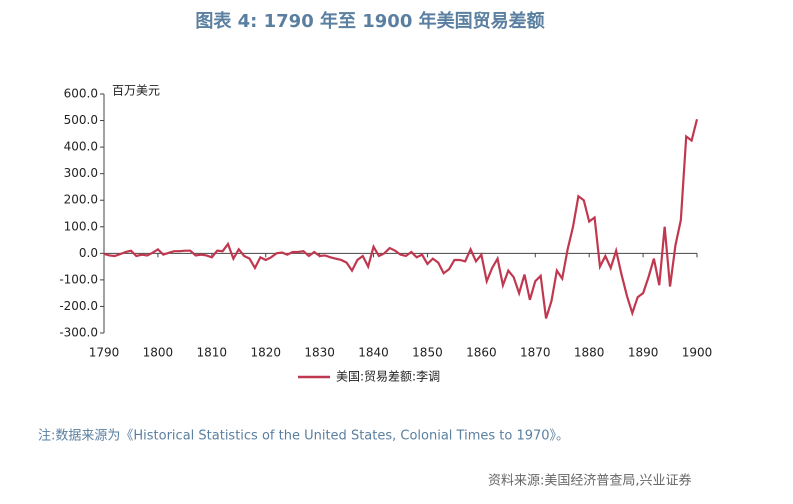 The width and height of the screenshot is (793, 504). Describe the element at coordinates (265, 353) in the screenshot. I see `x-tick-label: 1820` at that location.